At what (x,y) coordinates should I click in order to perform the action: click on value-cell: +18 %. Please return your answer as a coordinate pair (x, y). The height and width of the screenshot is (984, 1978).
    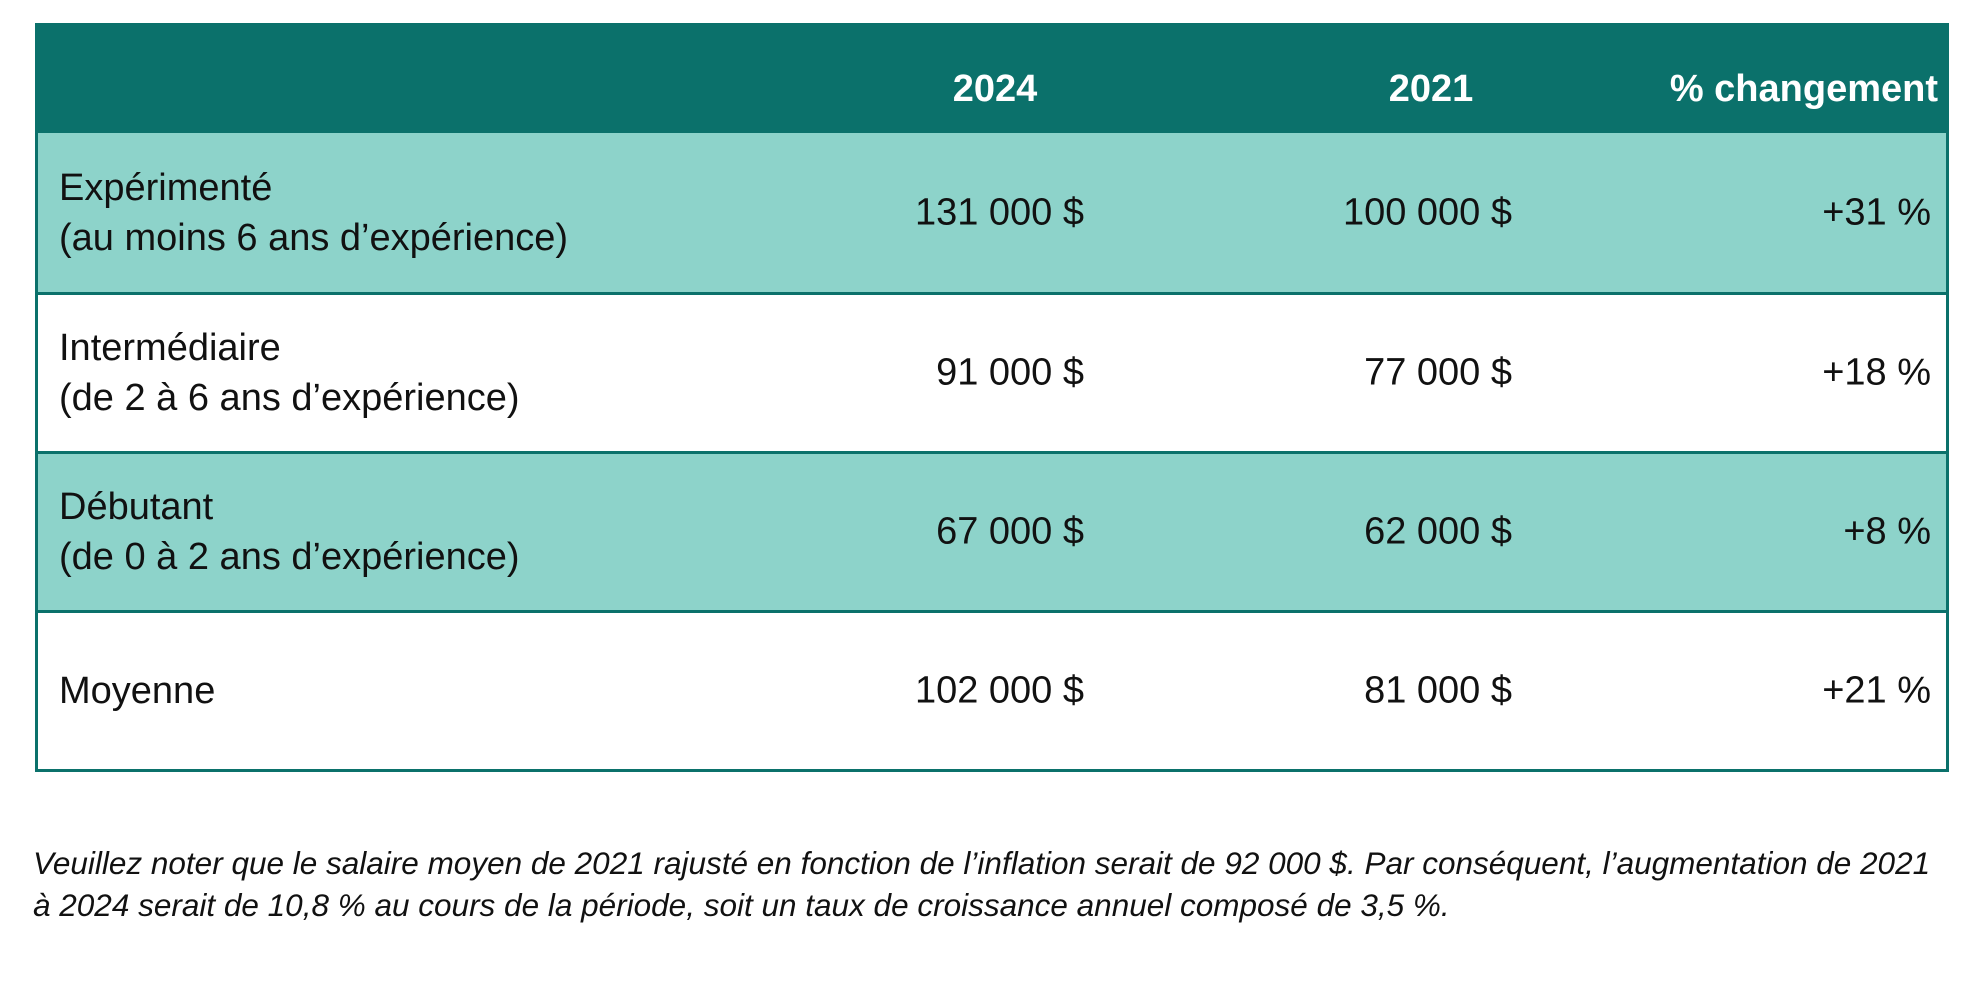
    Looking at the image, I should click on (1876, 372).